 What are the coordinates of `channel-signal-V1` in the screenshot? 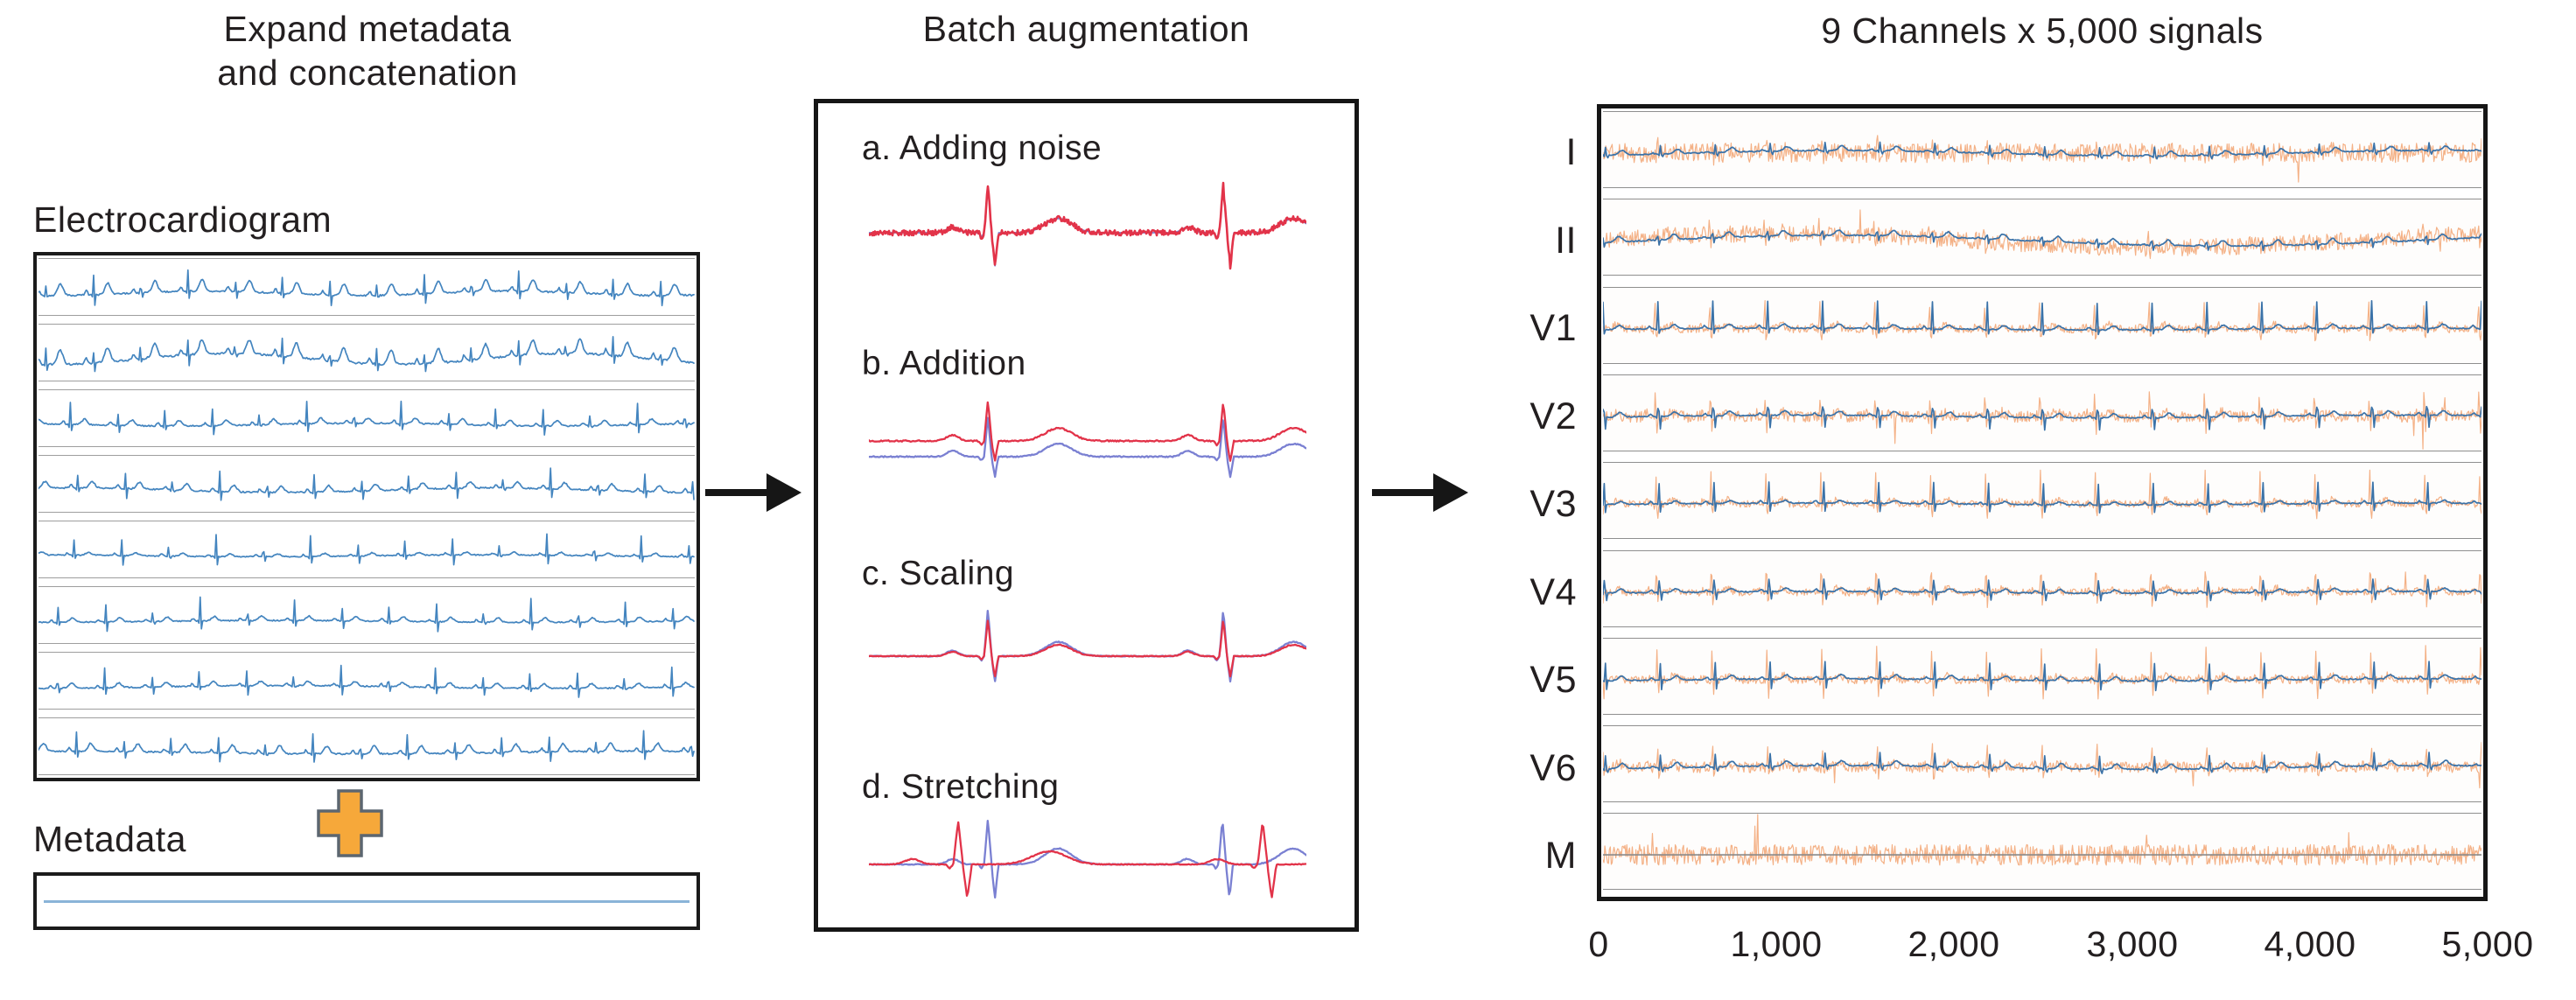 It's located at (2042, 320).